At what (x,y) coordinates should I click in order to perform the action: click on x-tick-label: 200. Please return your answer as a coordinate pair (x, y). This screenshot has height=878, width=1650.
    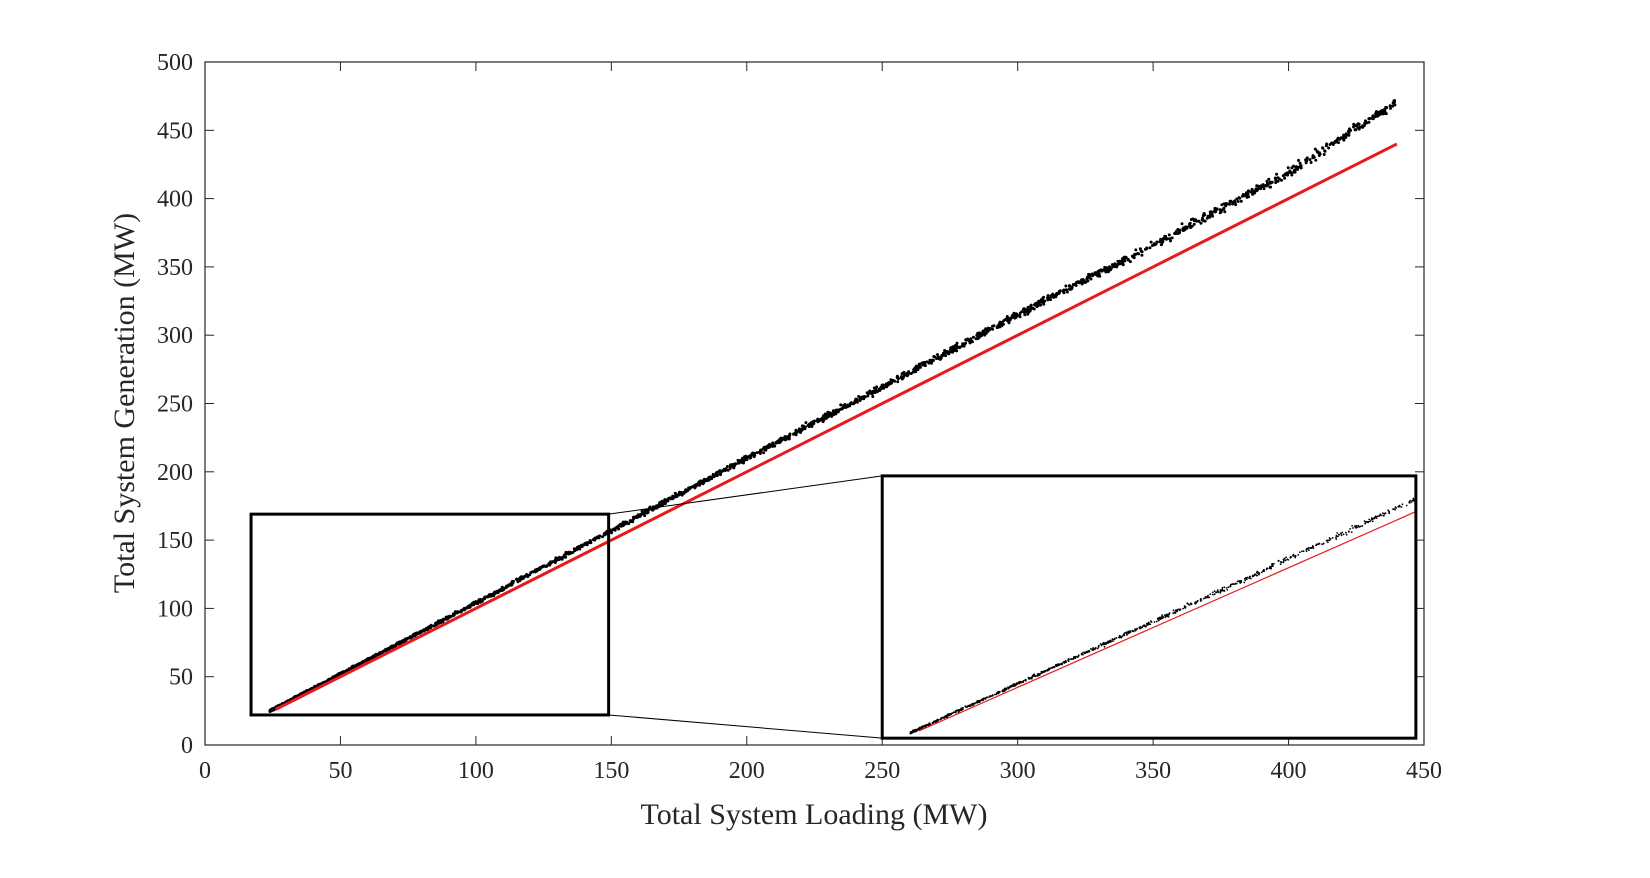
    Looking at the image, I should click on (747, 771).